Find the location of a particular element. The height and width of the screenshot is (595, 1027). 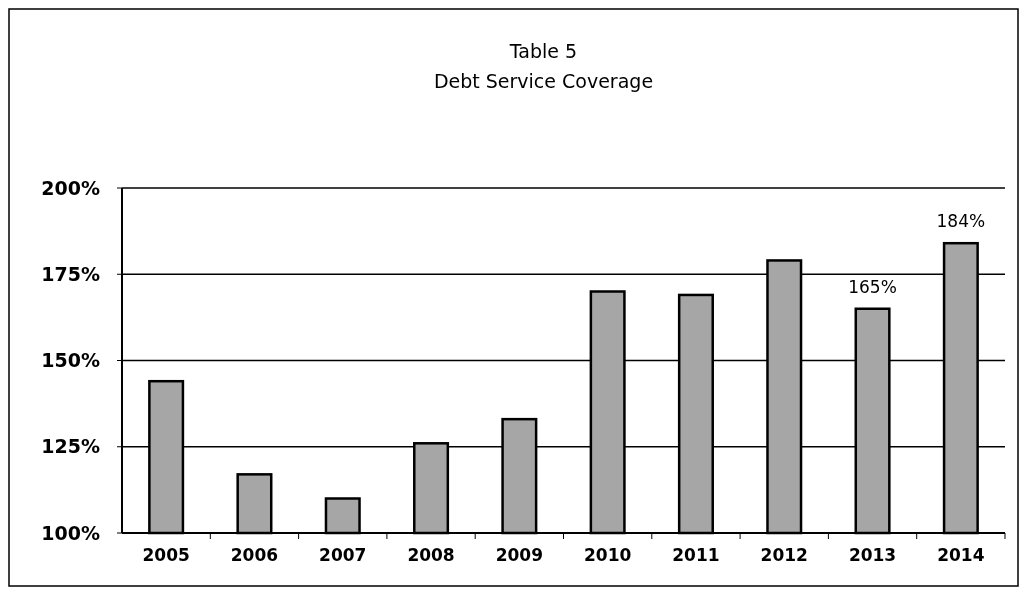

x-tick-label: 2009 is located at coordinates (519, 555).